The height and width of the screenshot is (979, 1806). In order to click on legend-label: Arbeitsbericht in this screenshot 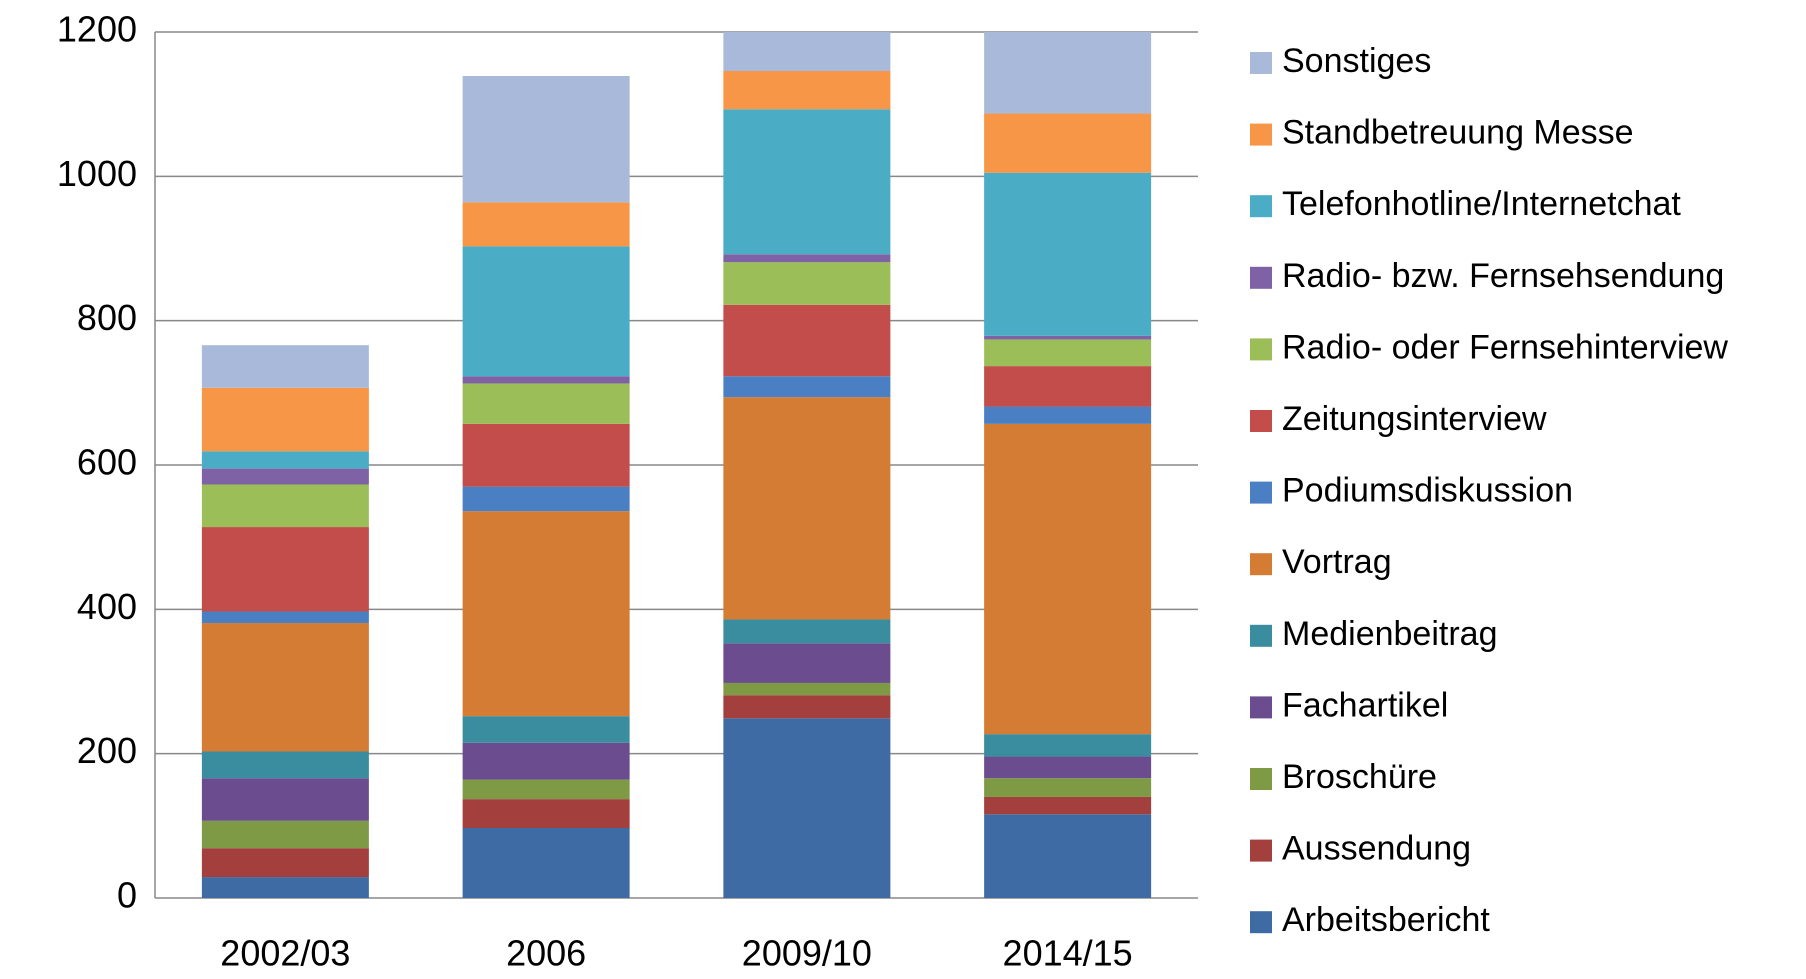, I will do `click(1386, 920)`.